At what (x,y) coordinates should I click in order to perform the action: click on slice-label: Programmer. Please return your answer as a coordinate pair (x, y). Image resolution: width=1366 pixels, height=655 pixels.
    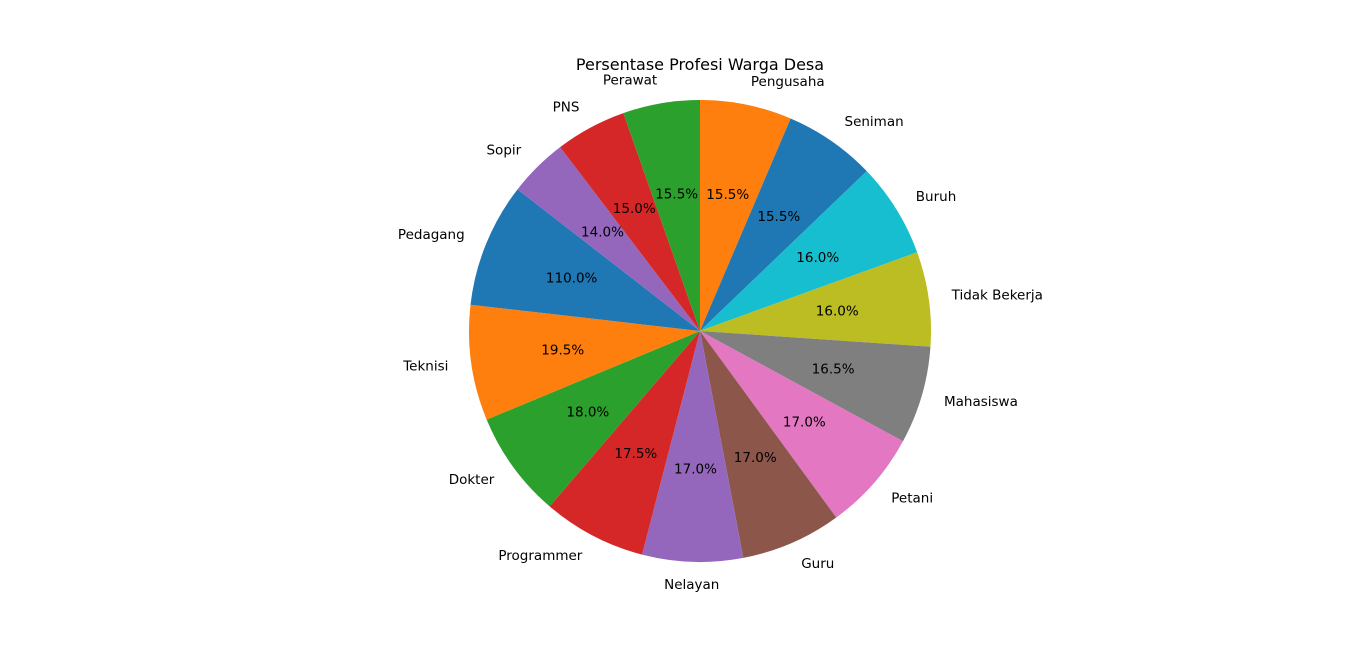
    Looking at the image, I should click on (540, 556).